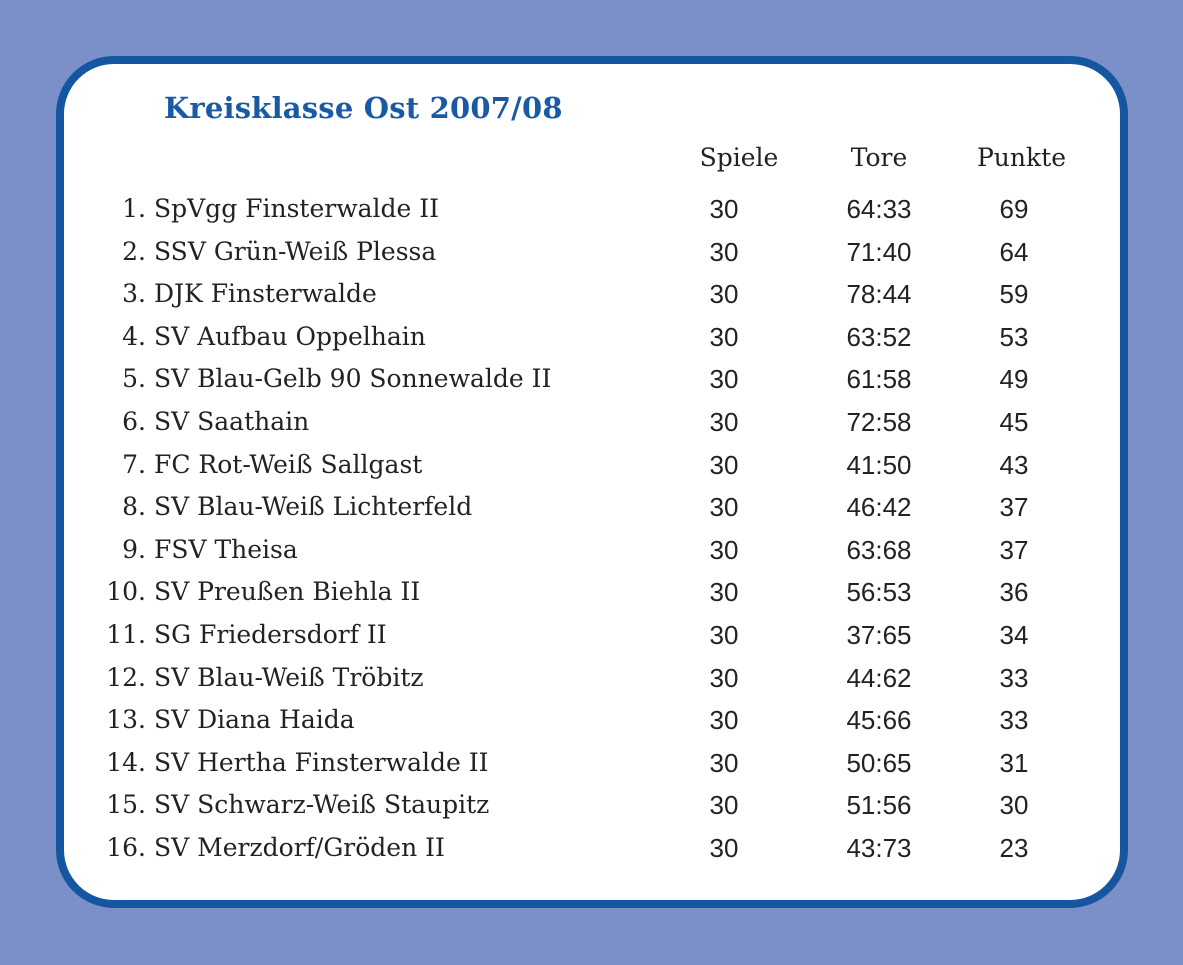 This screenshot has width=1183, height=965. What do you see at coordinates (254, 720) in the screenshot?
I see `team-name: SV Diana Haida` at bounding box center [254, 720].